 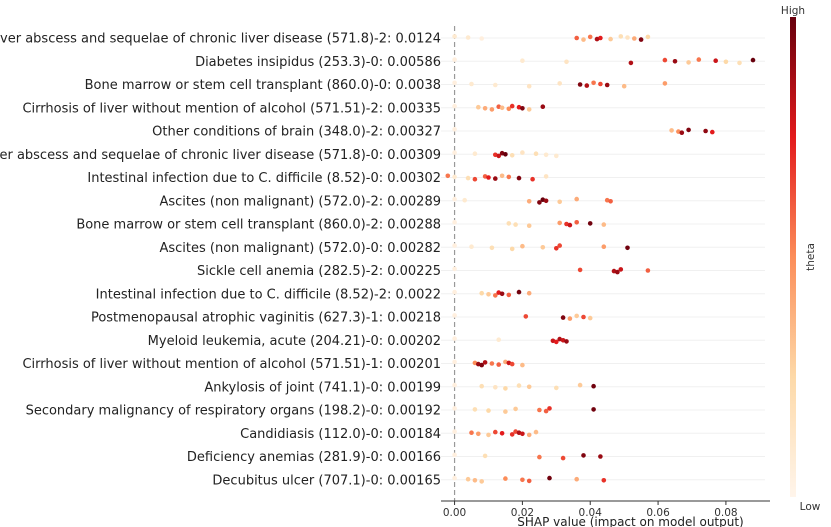 What do you see at coordinates (591, 513) in the screenshot?
I see `x-tick-label: 0.04` at bounding box center [591, 513].